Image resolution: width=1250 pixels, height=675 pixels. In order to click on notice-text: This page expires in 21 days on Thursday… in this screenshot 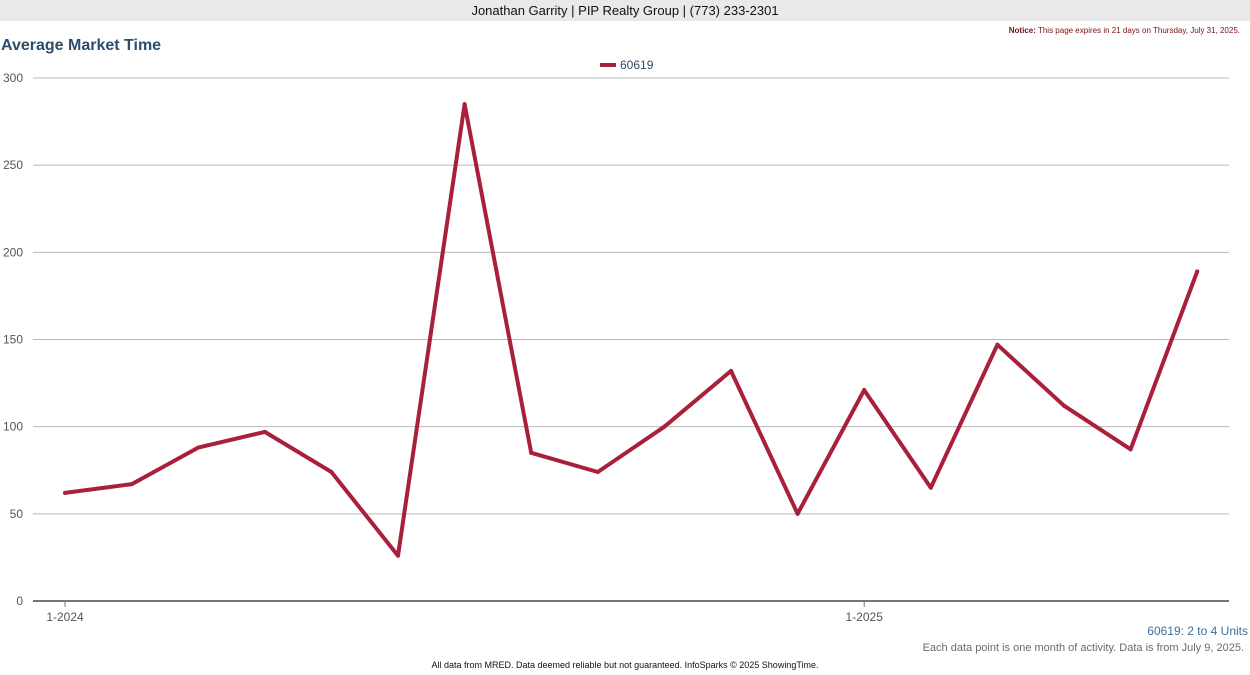, I will do `click(1138, 30)`.